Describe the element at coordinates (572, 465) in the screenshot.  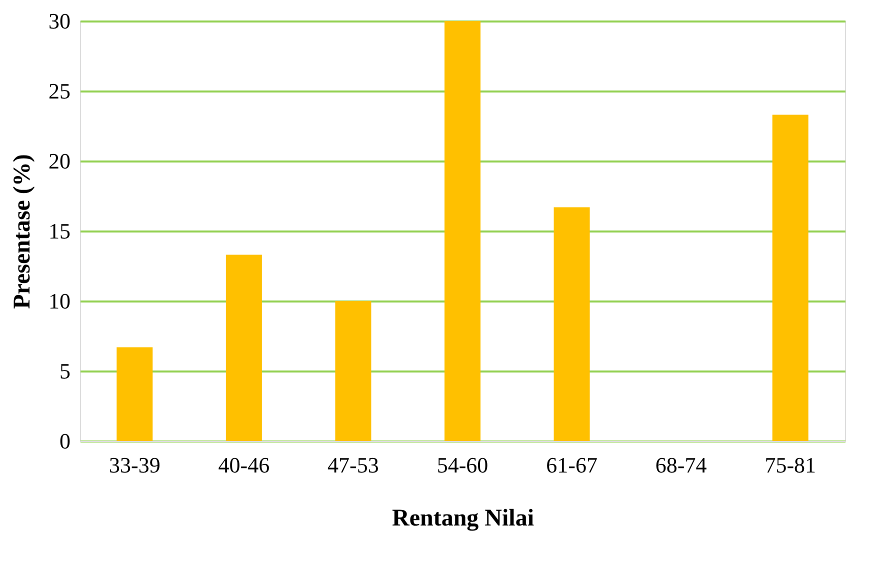
I see `x-tick-label: 61-67` at that location.